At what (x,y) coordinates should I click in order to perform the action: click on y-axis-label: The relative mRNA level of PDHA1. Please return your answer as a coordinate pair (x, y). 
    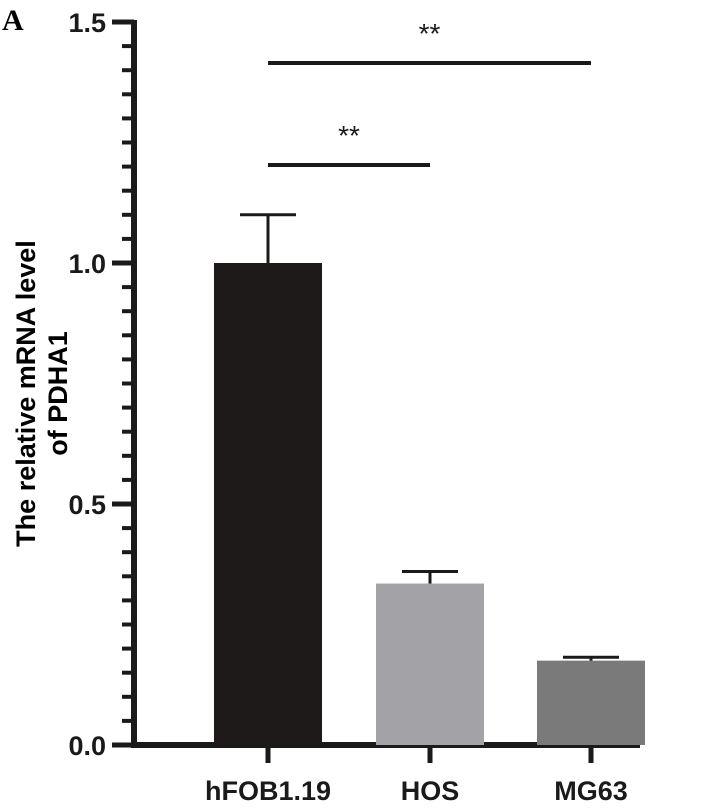
    Looking at the image, I should click on (42, 393).